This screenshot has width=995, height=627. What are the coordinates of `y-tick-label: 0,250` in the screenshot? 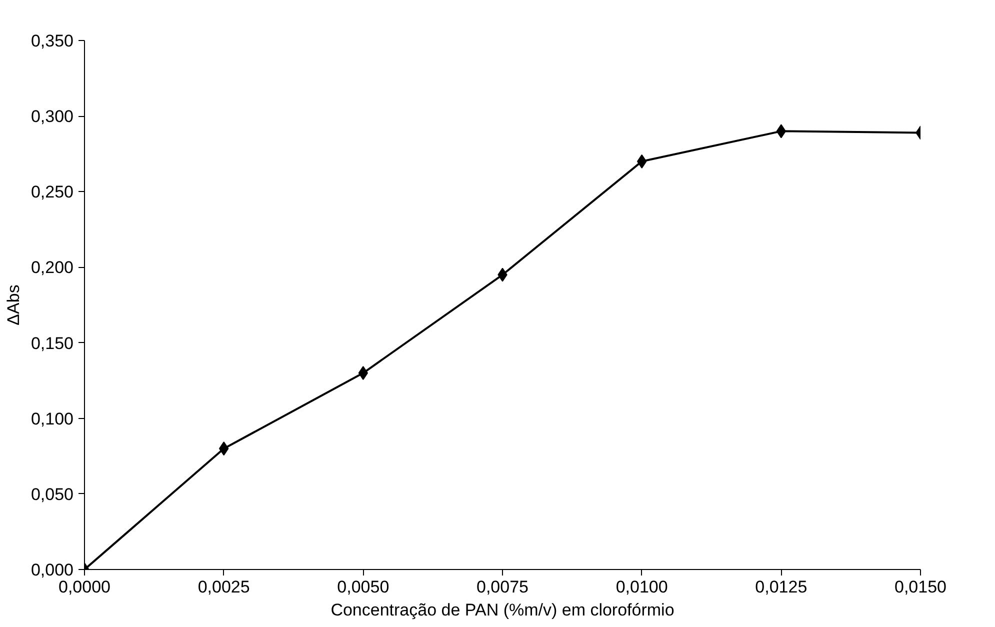 It's located at (52, 192).